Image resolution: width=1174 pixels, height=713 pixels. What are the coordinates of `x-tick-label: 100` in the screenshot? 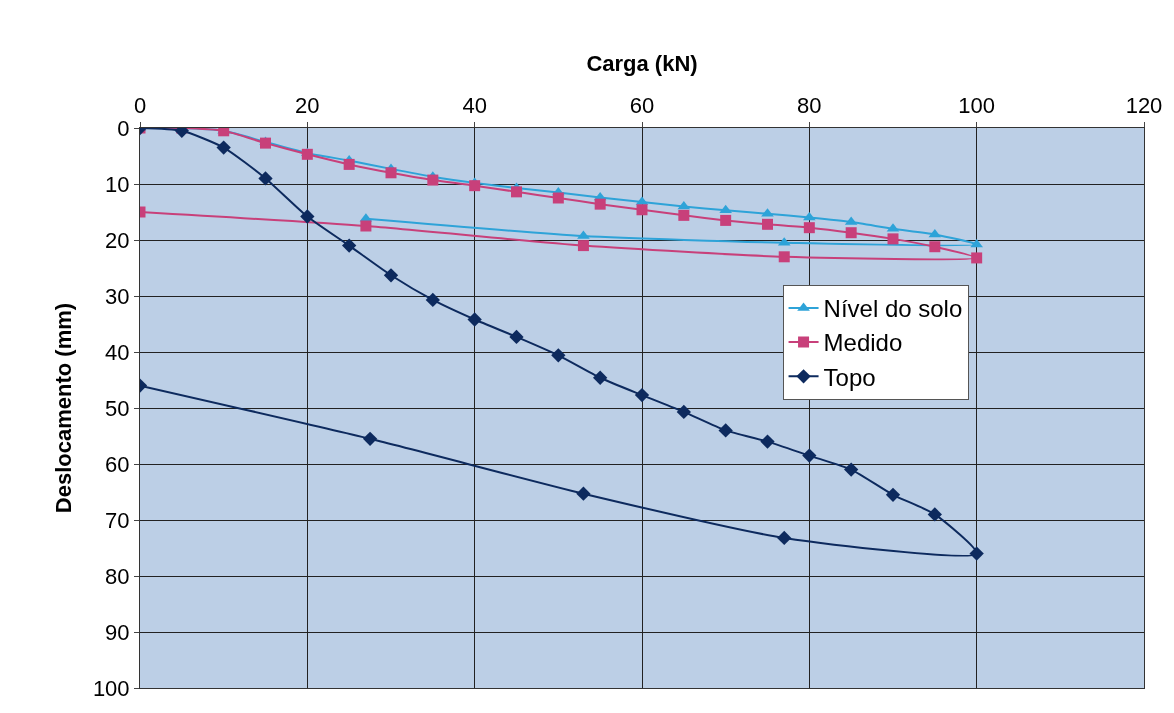 It's located at (977, 106).